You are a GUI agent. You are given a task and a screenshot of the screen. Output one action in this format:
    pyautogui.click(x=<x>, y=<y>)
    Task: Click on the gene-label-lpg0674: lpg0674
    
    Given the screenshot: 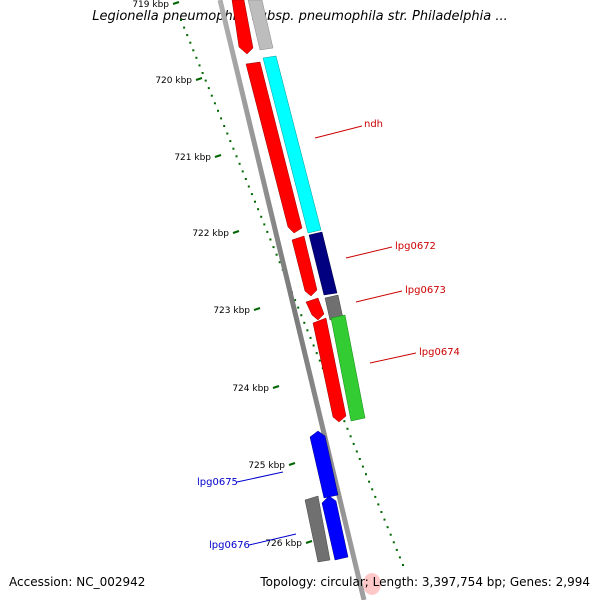 What is the action you would take?
    pyautogui.click(x=439, y=352)
    